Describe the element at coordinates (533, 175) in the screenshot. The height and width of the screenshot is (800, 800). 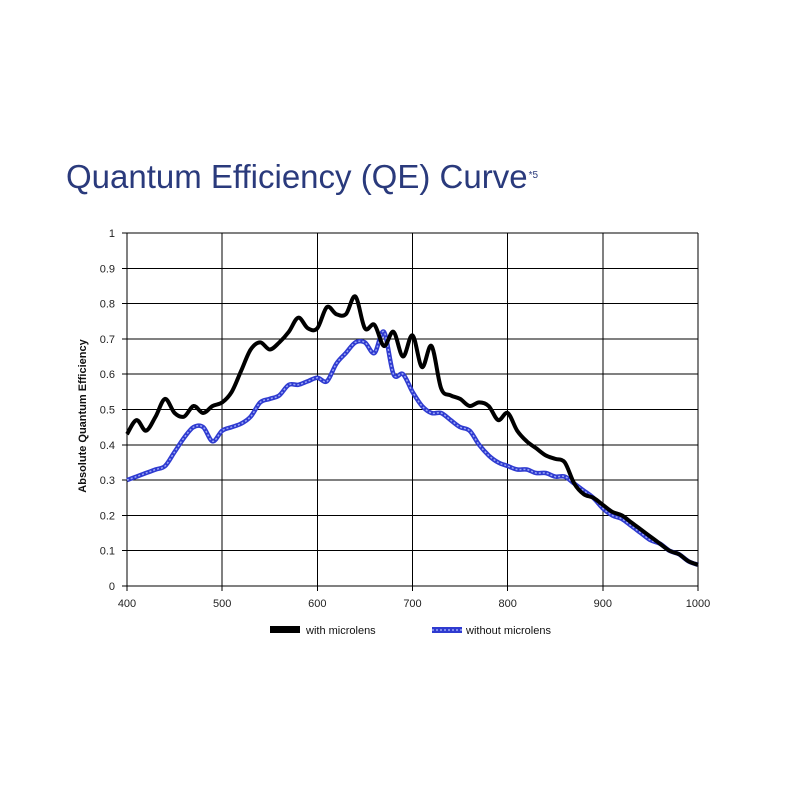
I see `title-footnote-mark: *5` at that location.